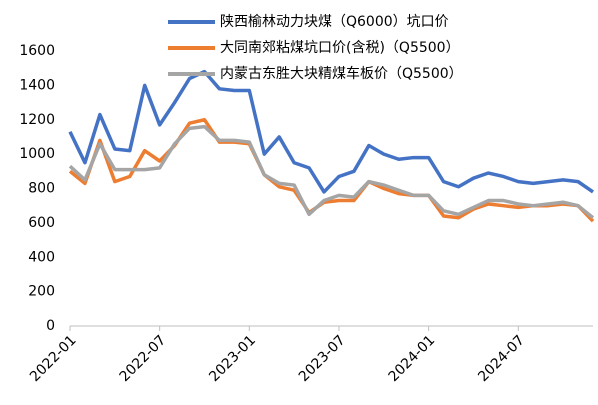 This screenshot has width=598, height=405. I want to click on y-tick-label: 600, so click(41, 223).